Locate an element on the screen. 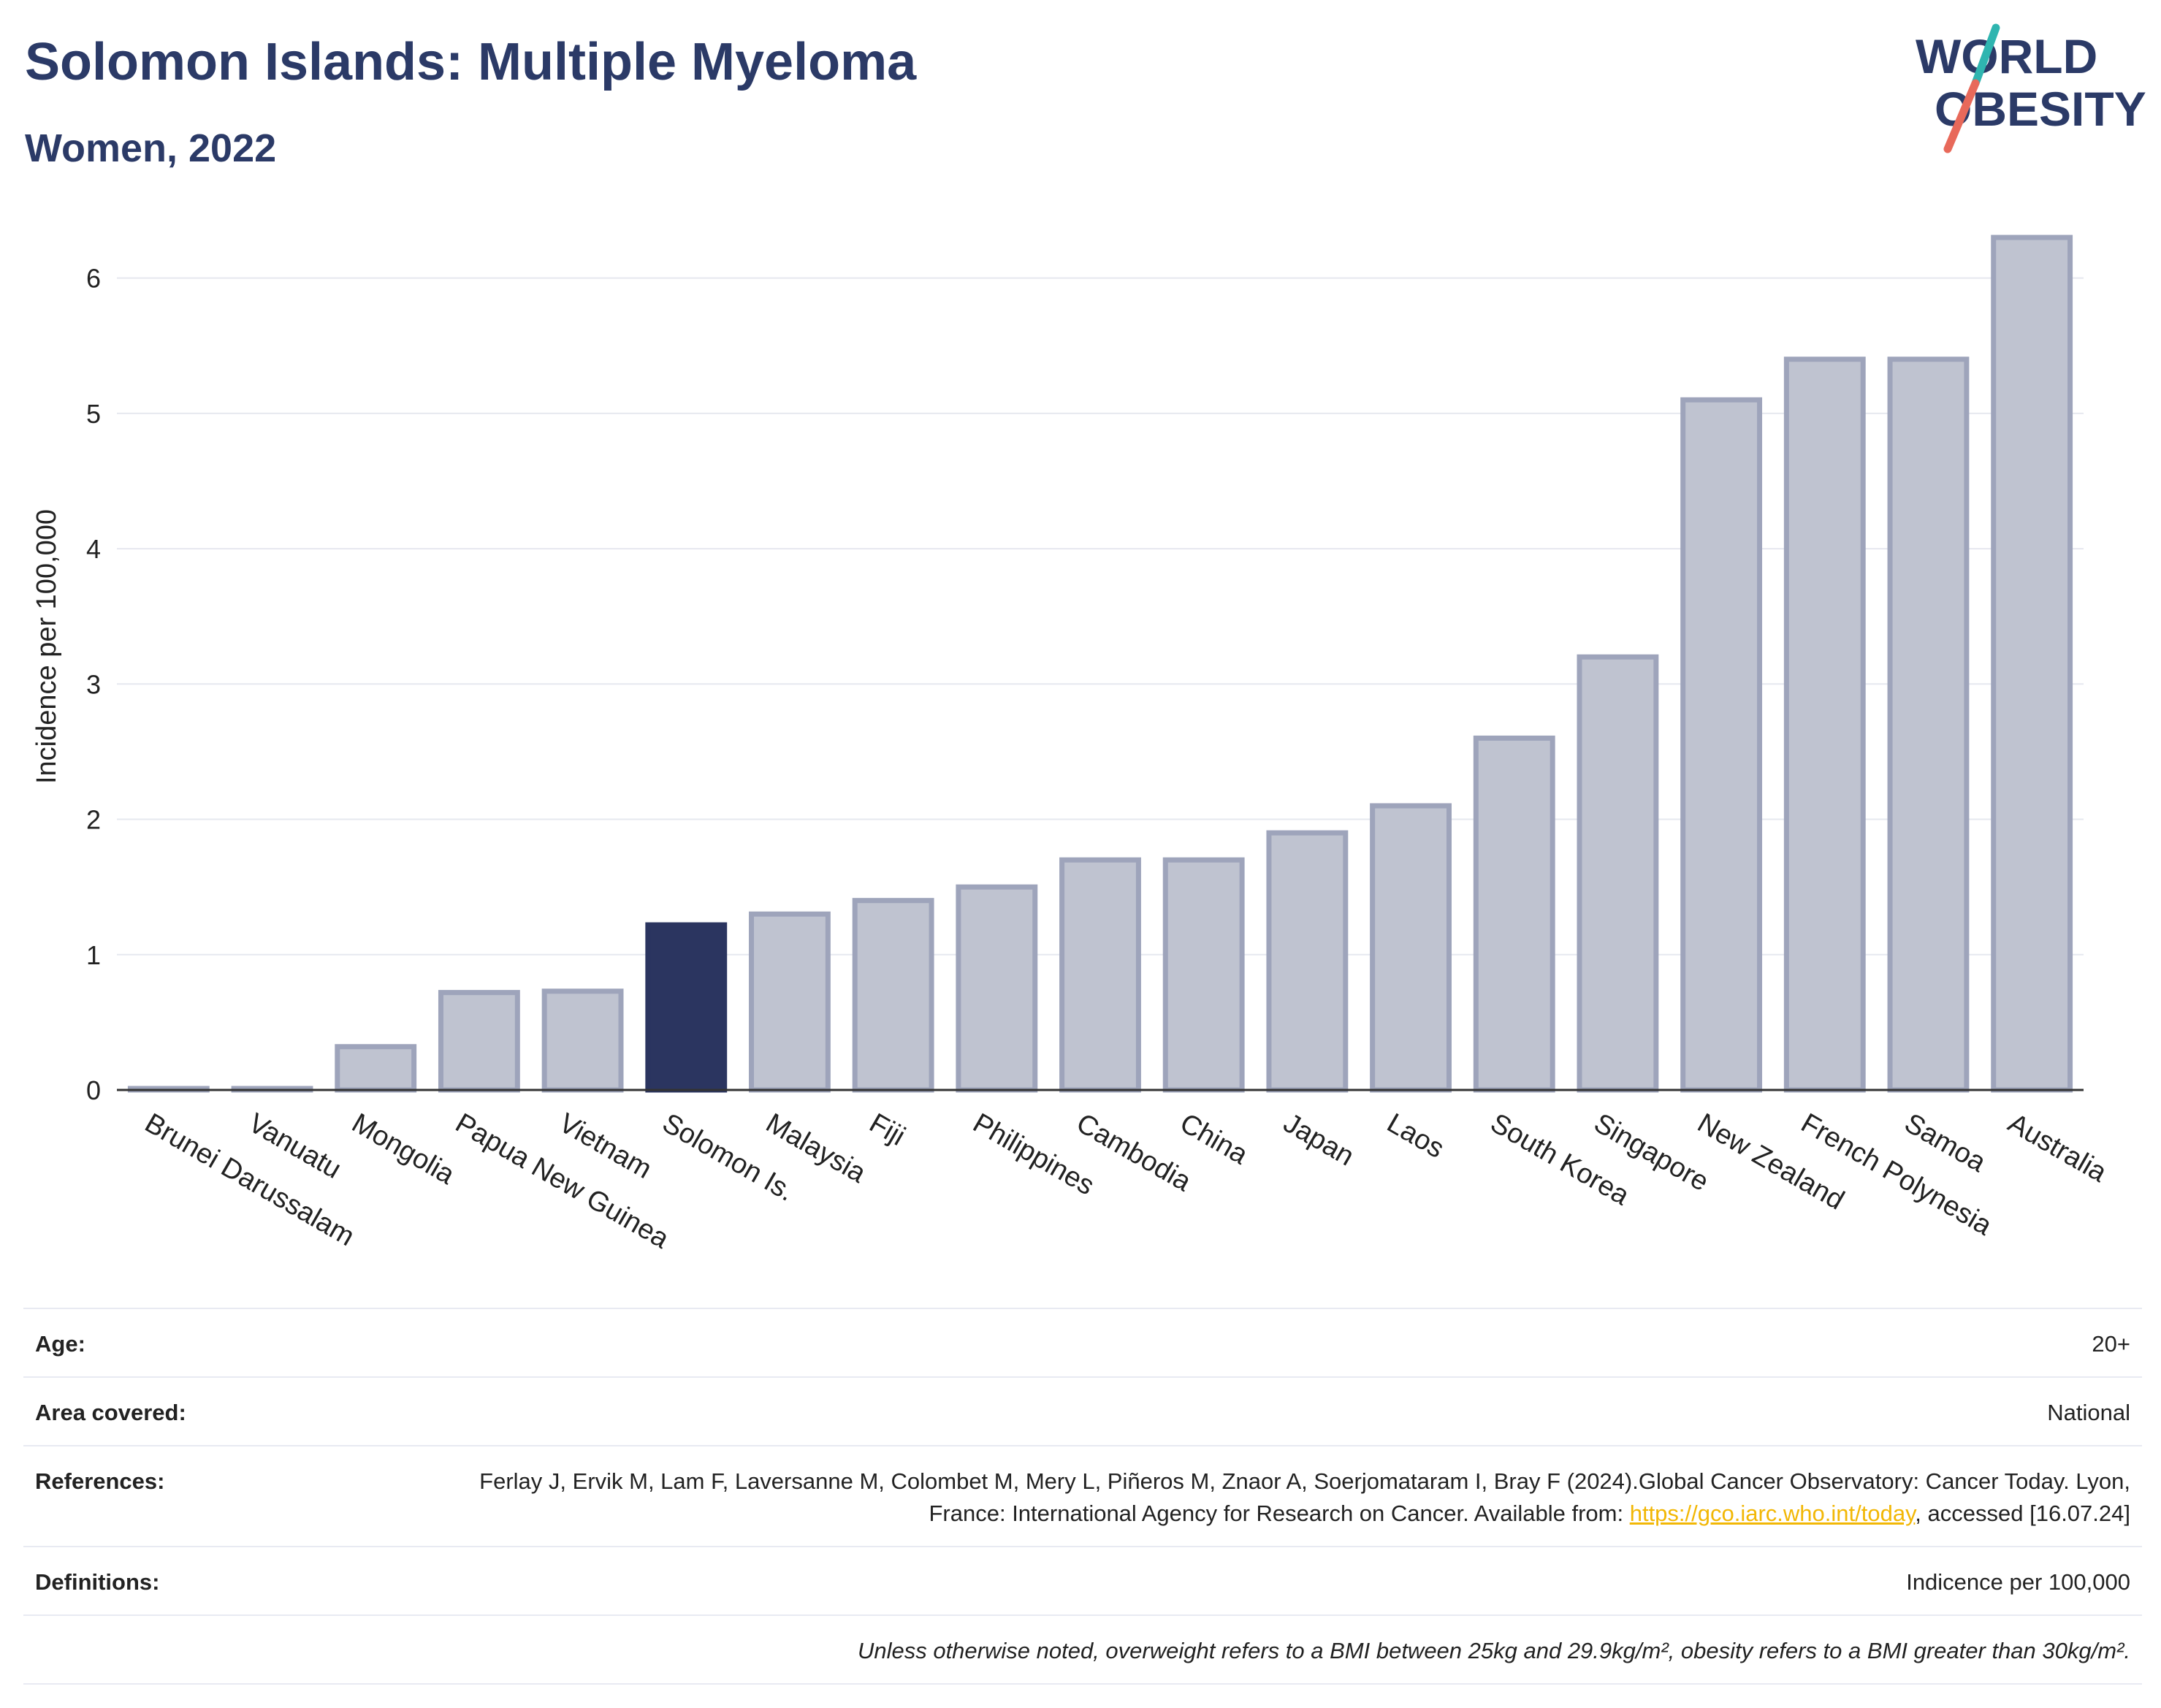  bar-fiji is located at coordinates (893, 995).